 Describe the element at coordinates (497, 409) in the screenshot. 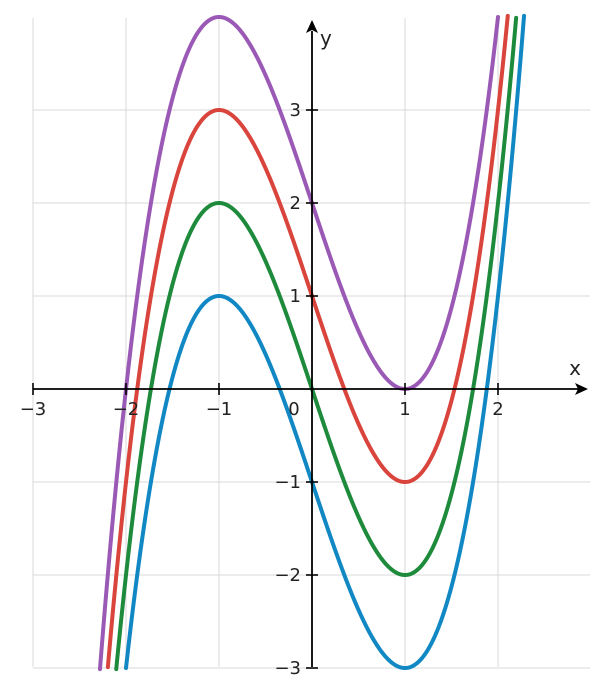

I see `x-tick-label: 2` at that location.